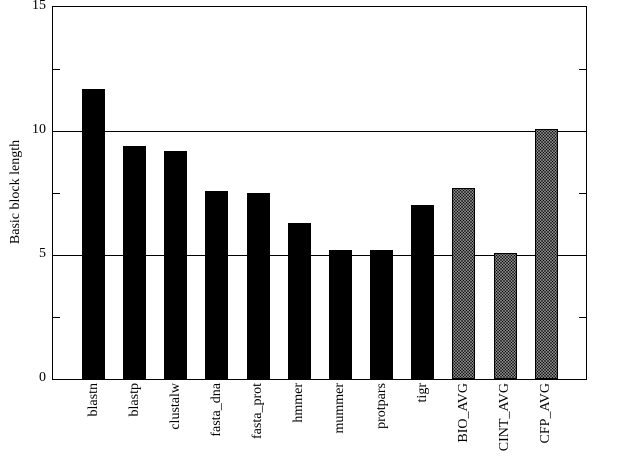 Image resolution: width=624 pixels, height=466 pixels. I want to click on x-tick-label-fasta_dna: fasta_dna, so click(216, 410).